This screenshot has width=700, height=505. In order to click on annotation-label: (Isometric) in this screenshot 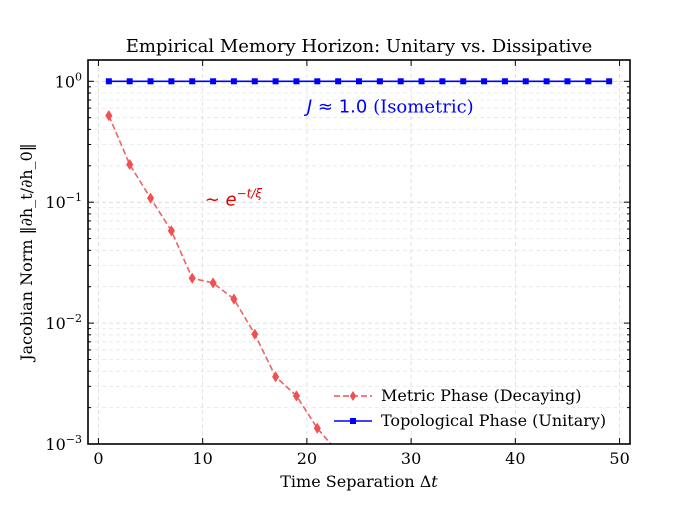, I will do `click(420, 106)`.